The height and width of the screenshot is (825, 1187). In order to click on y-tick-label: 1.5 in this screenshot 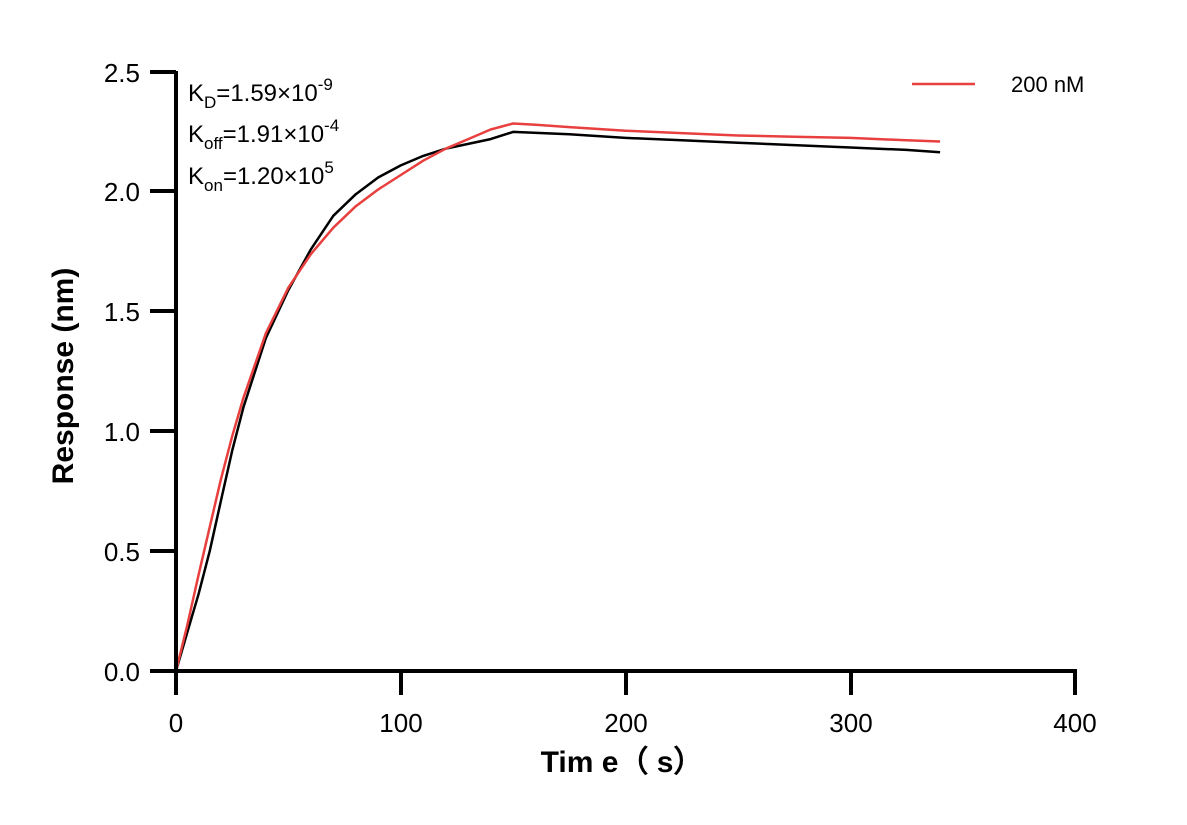, I will do `click(122, 312)`.